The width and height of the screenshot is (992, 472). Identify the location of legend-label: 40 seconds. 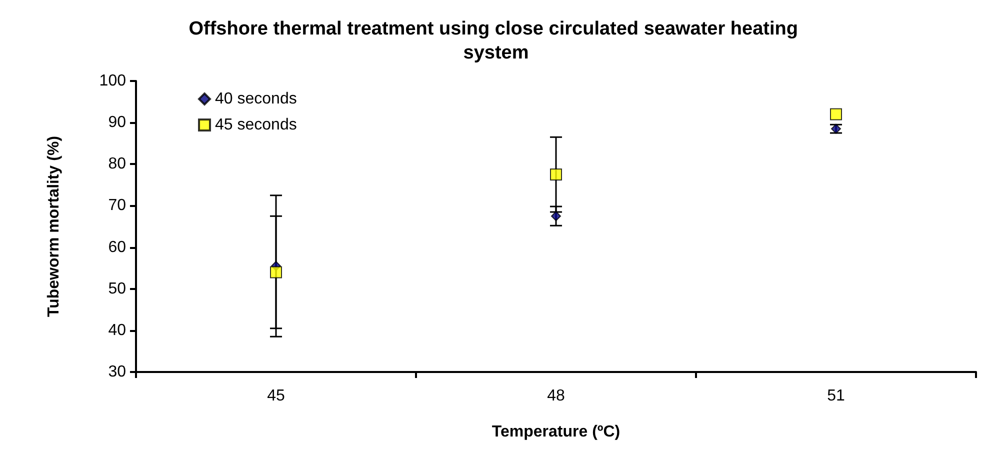
(256, 99).